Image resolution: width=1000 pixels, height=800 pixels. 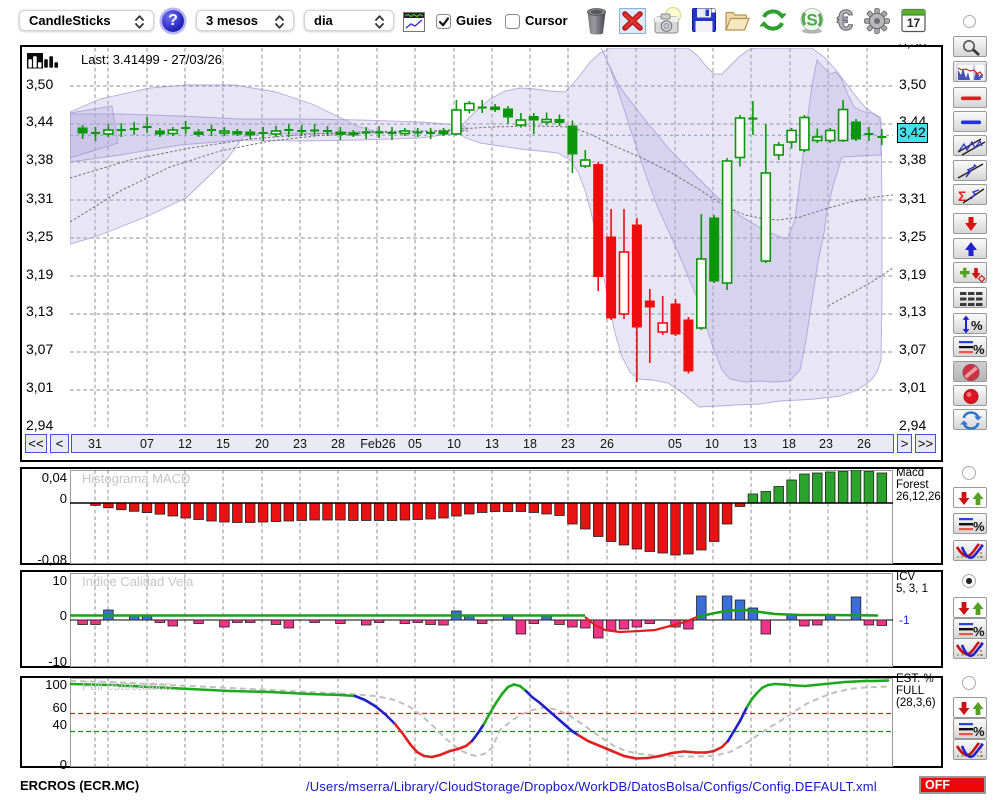 I want to click on svg-text: Σ, so click(x=962, y=196).